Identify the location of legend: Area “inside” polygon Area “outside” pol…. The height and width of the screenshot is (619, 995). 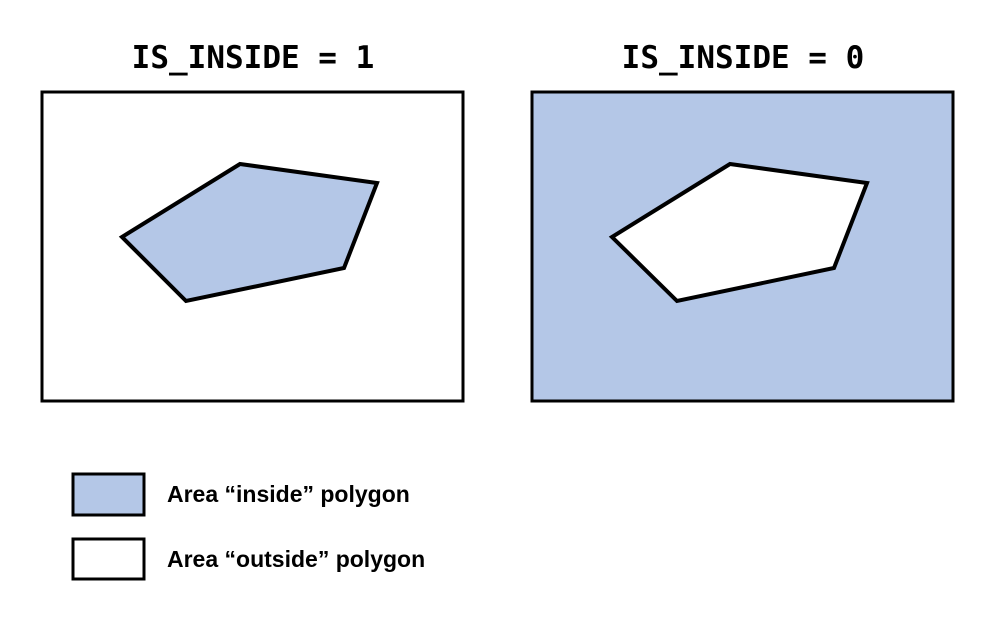
(248, 526).